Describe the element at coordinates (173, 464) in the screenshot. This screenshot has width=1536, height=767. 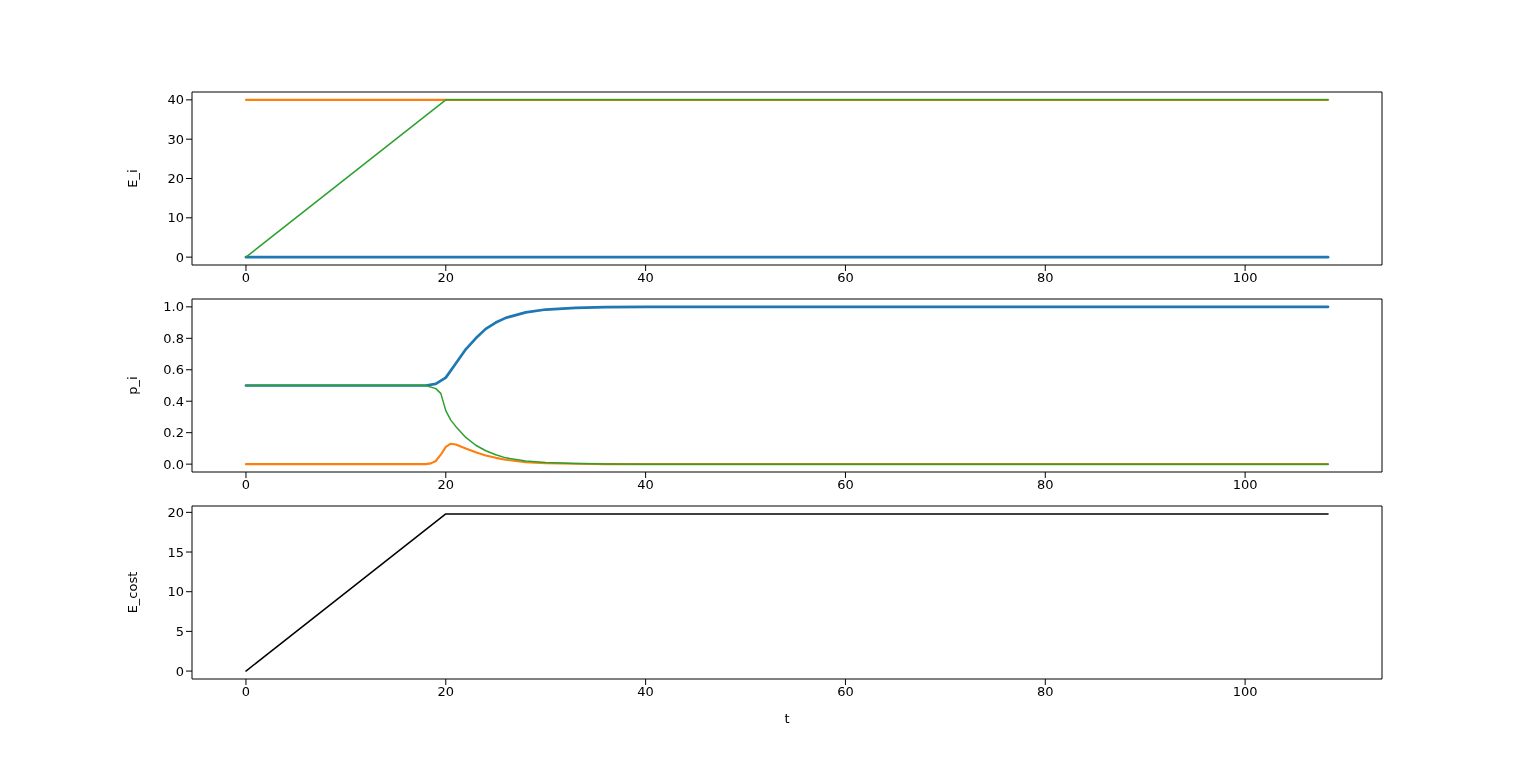
I see `y-tick-label: 0.0` at that location.